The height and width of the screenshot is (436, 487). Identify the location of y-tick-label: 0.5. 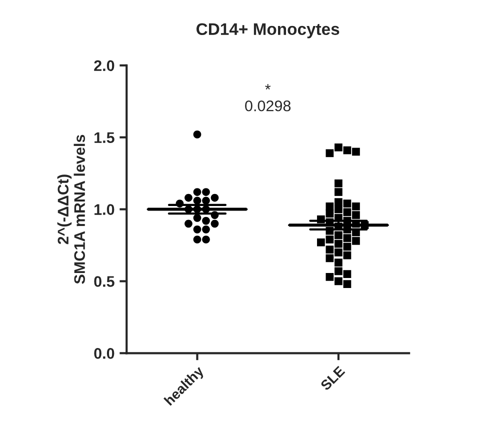
(104, 281).